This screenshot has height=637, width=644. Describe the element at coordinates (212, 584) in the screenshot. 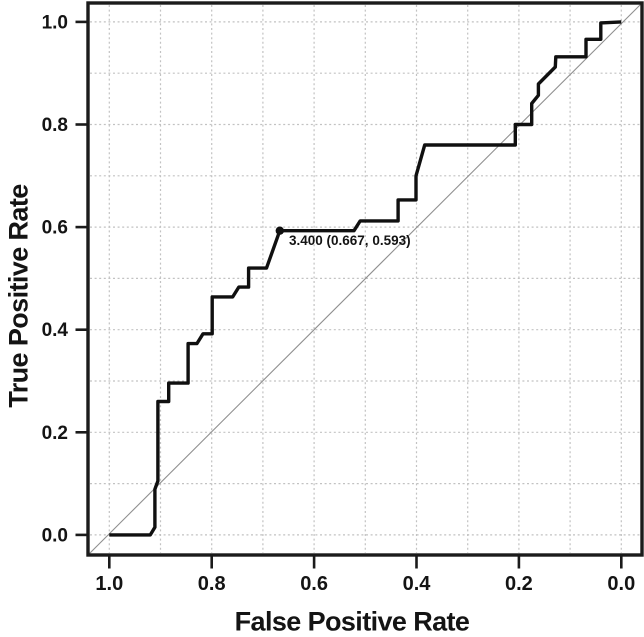

I see `x-tick-label: 0.8` at that location.